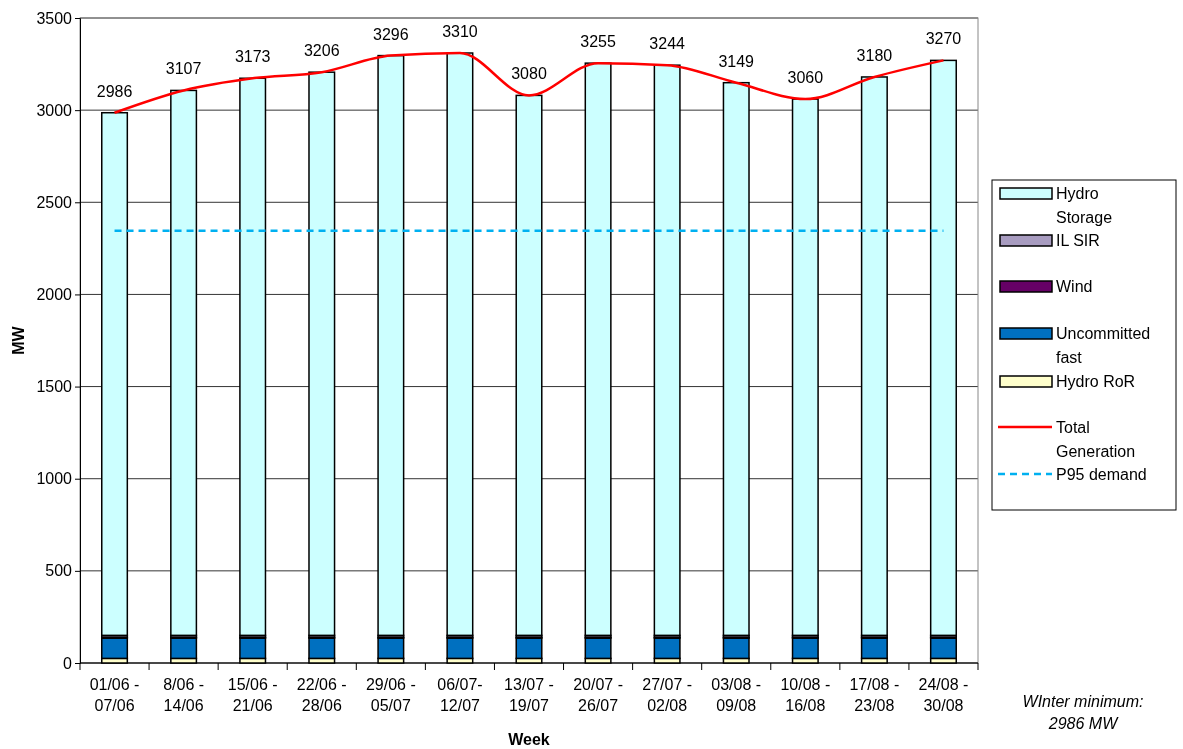 This screenshot has height=749, width=1183. I want to click on data-label: 3206, so click(321, 51).